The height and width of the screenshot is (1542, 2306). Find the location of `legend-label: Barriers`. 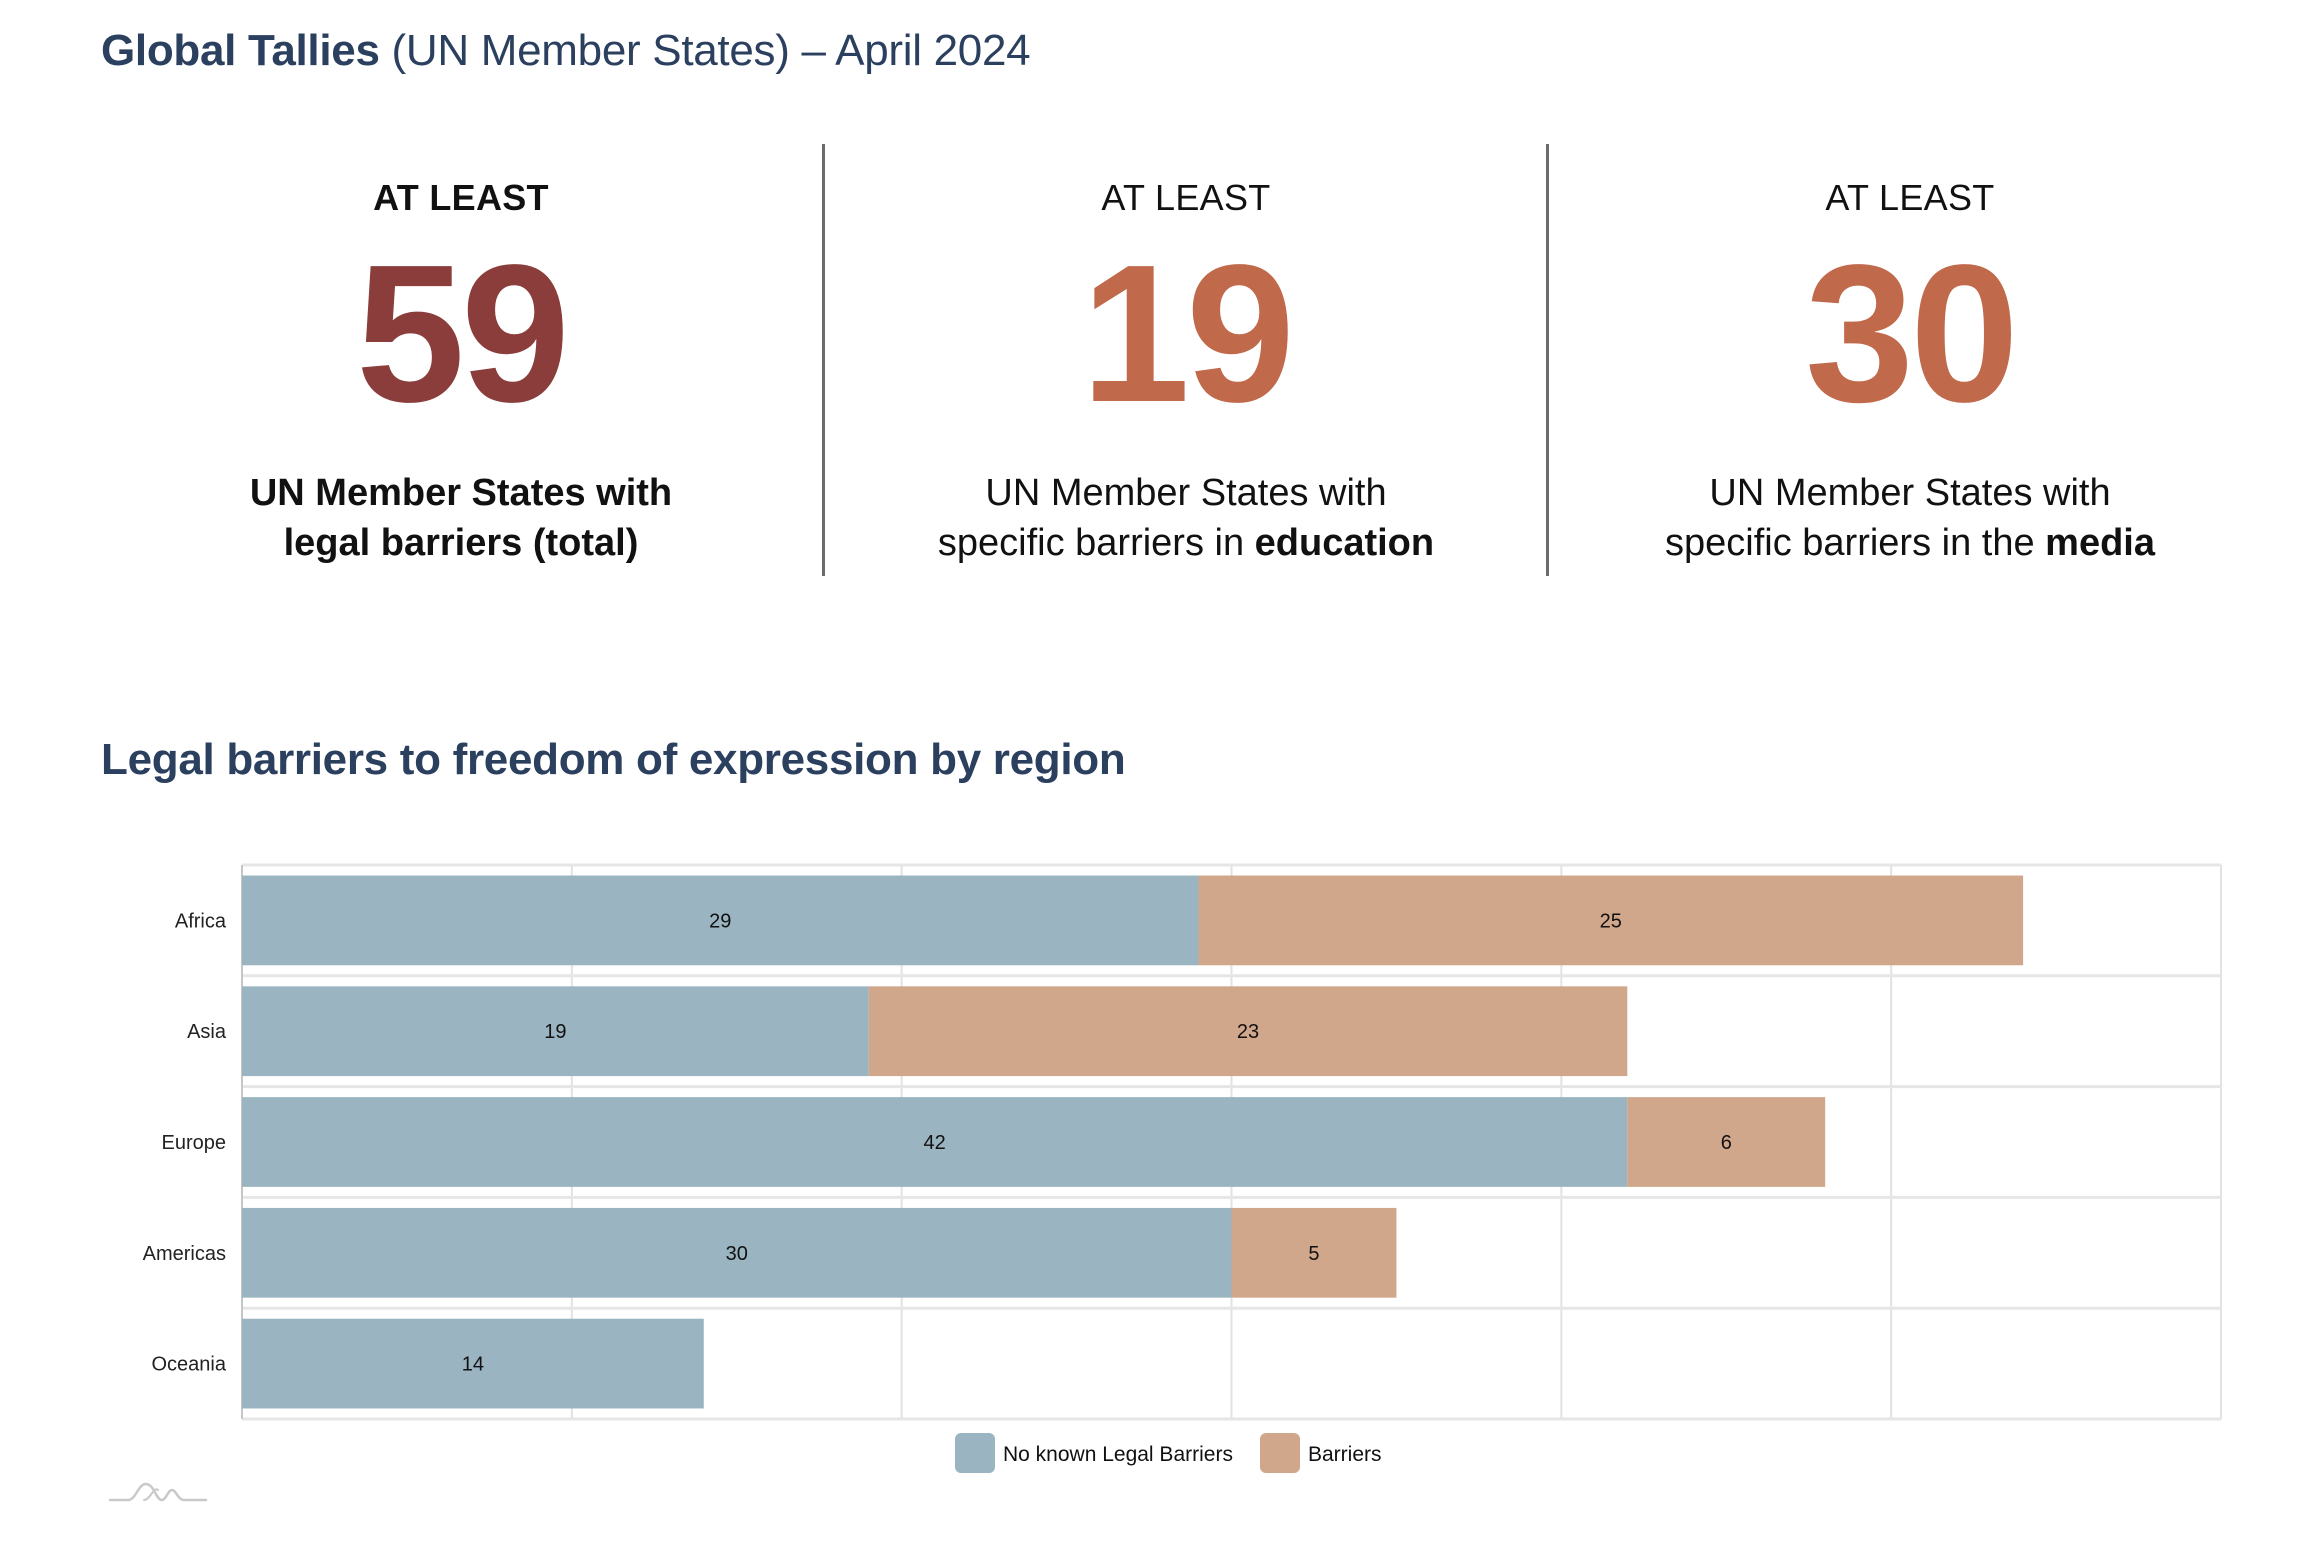

legend-label: Barriers is located at coordinates (1345, 1454).